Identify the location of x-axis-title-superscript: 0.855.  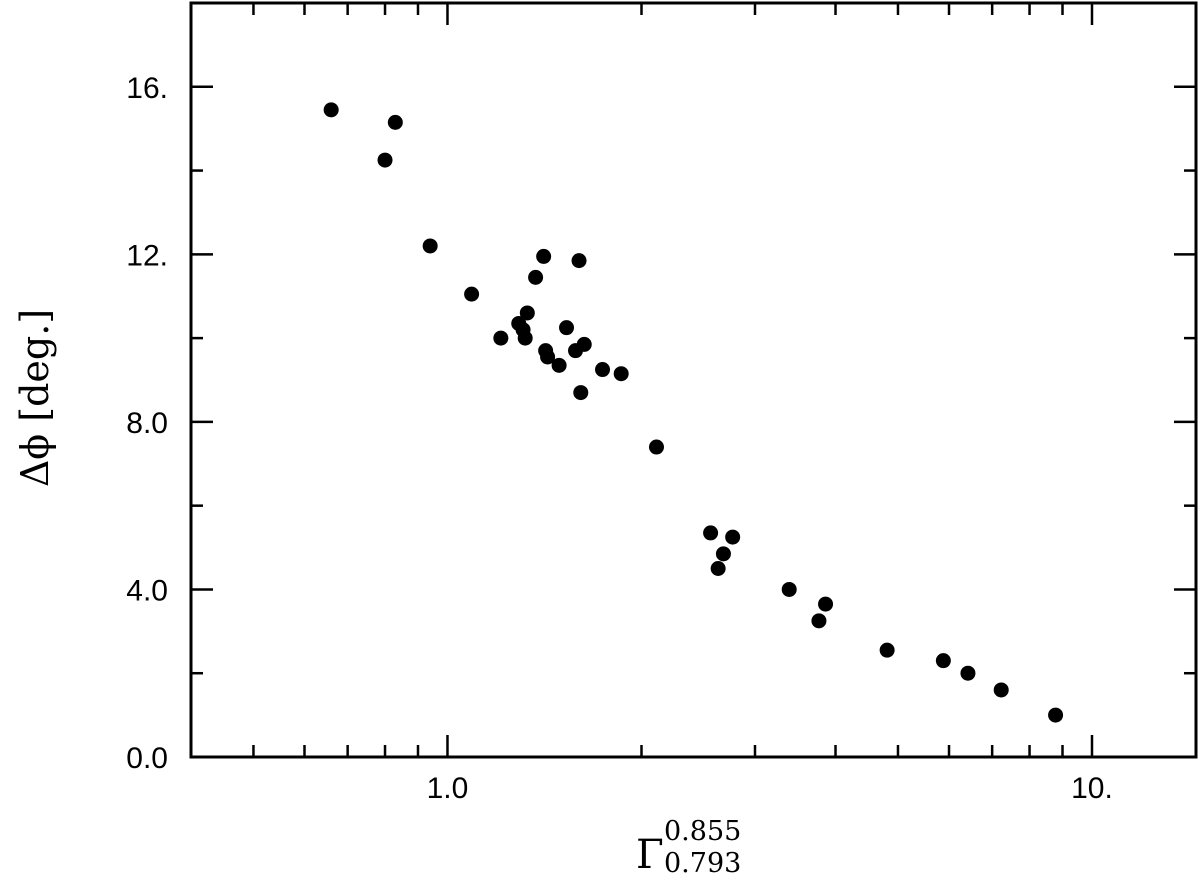
(702, 831).